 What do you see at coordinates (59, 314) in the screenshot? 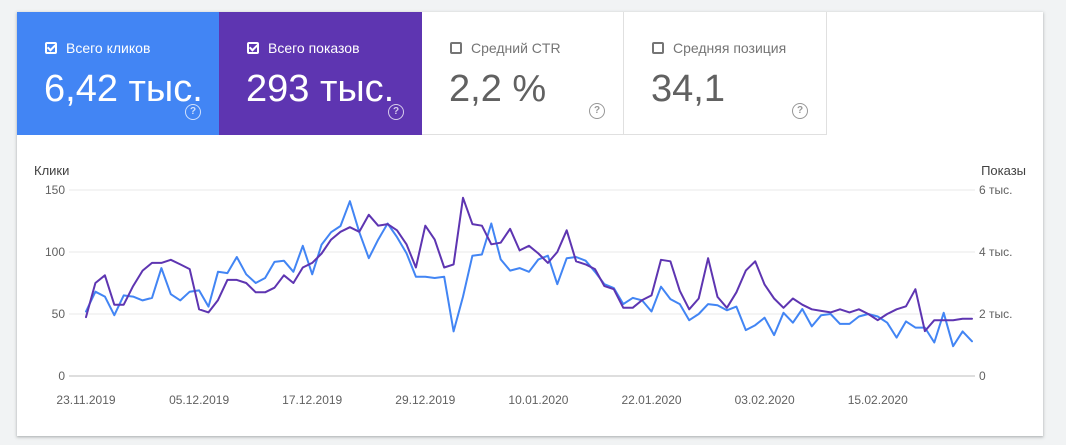
I see `left-tick-label: 50` at bounding box center [59, 314].